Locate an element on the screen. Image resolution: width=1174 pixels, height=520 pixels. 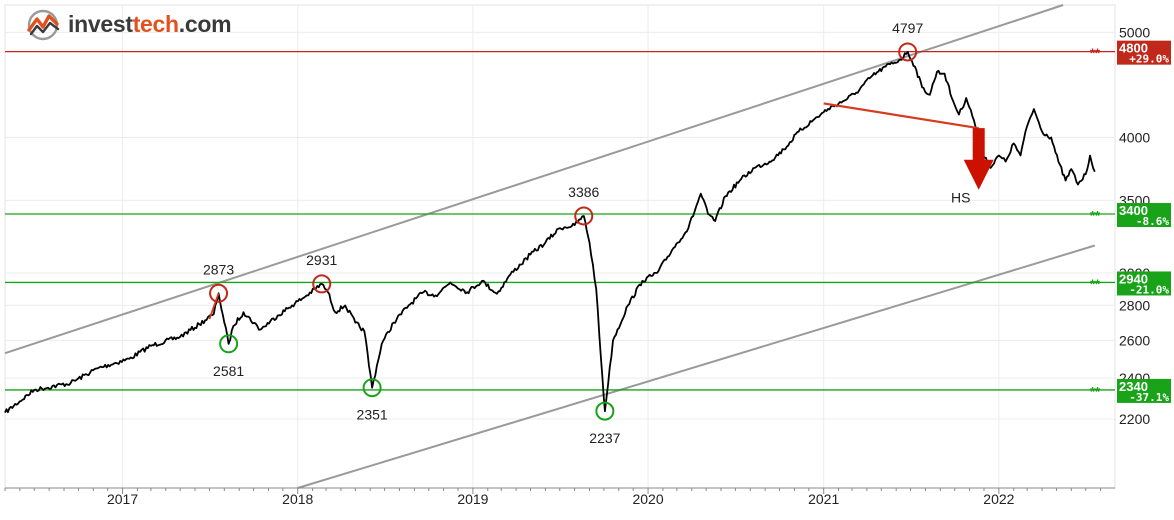
x-tick-label: 2021 is located at coordinates (823, 499).